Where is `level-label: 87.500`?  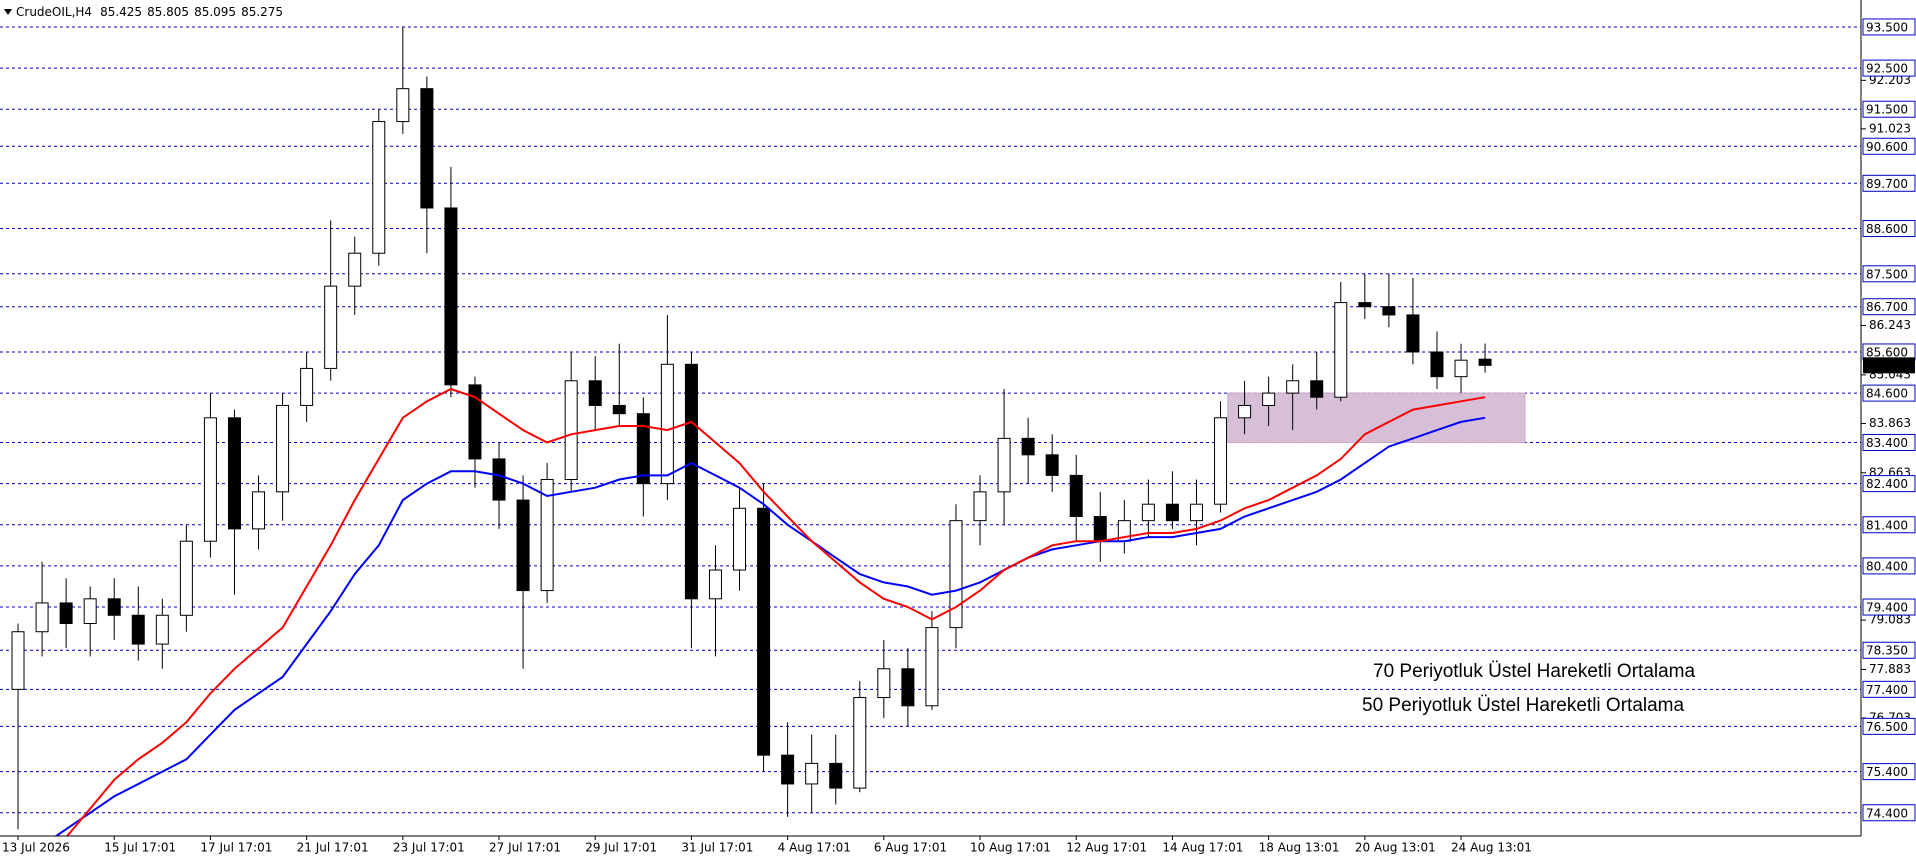 level-label: 87.500 is located at coordinates (1887, 274).